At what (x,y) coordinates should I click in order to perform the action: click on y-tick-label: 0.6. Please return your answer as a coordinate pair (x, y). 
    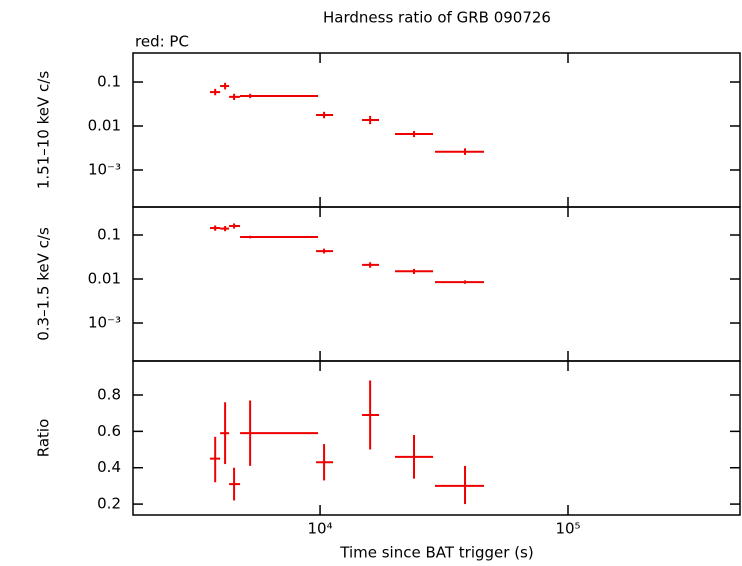
    Looking at the image, I should click on (109, 431).